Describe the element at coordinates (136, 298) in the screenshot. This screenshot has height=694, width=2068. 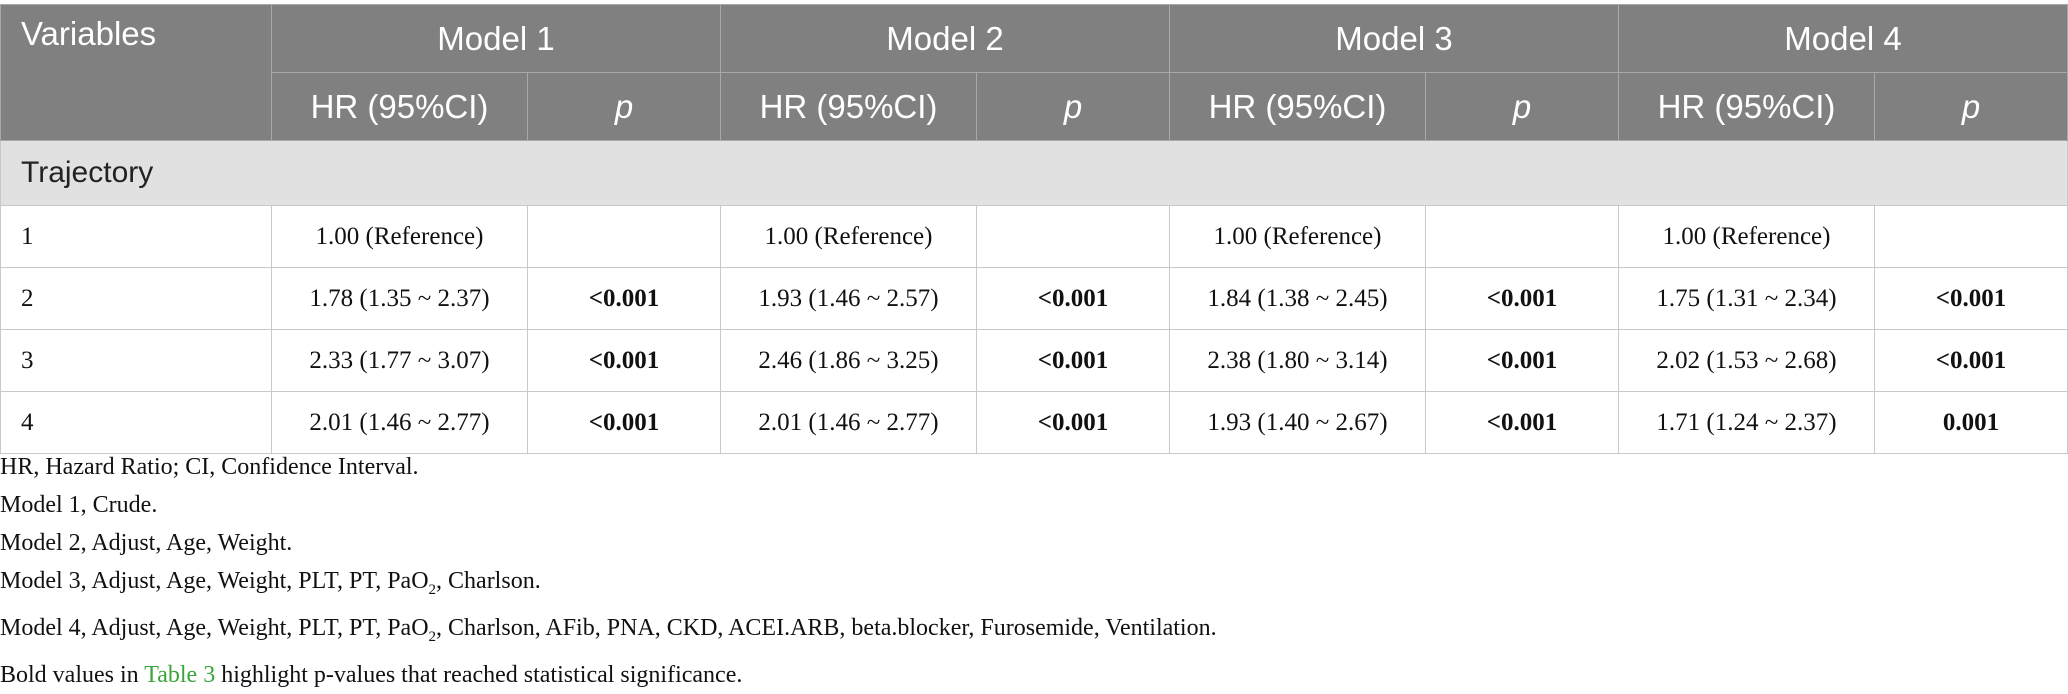
I see `row-label: 2` at that location.